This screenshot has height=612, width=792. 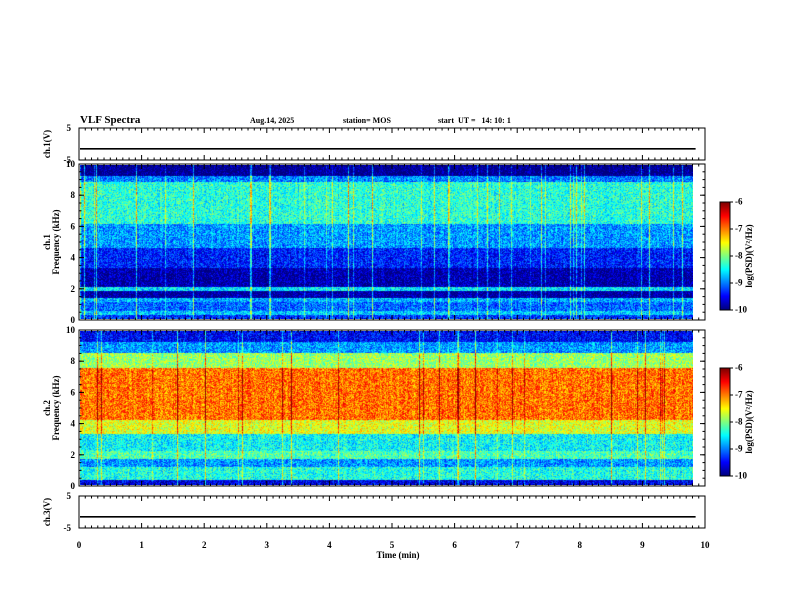 I want to click on ch3-voltage-xticks, so click(x=392, y=512).